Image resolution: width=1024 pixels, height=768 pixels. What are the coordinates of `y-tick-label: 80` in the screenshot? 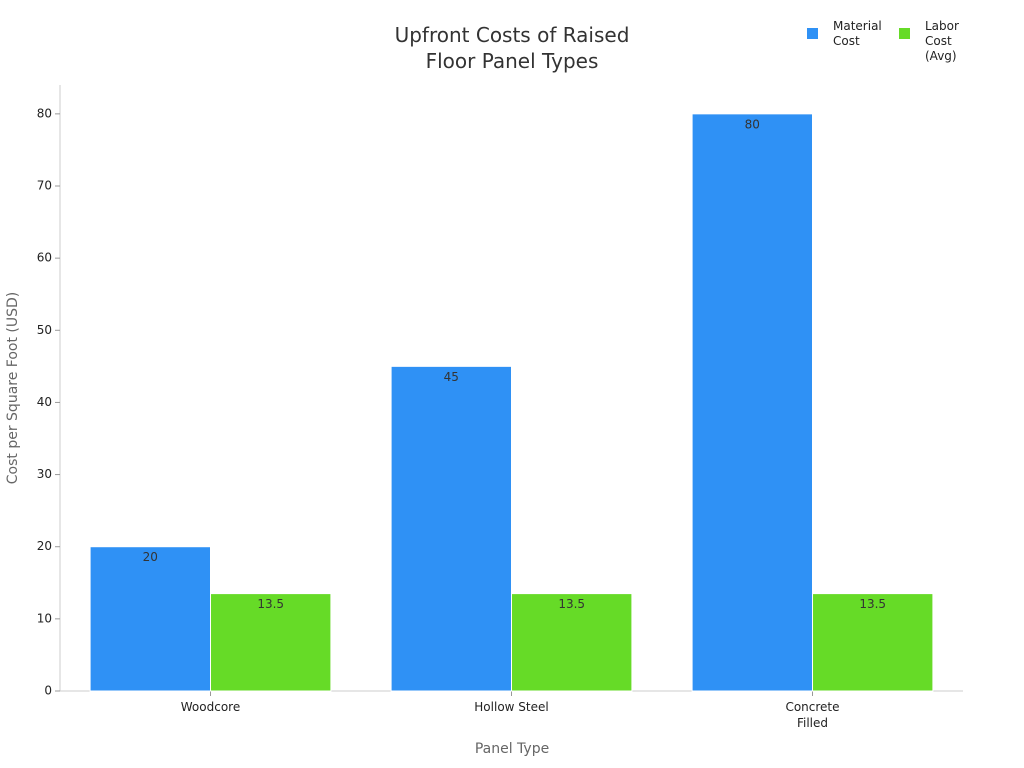 It's located at (44, 113).